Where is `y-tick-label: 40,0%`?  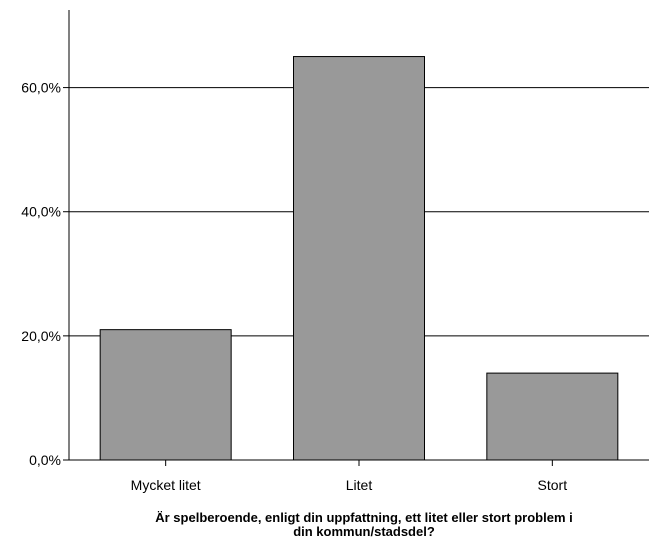 y-tick-label: 40,0% is located at coordinates (41, 212).